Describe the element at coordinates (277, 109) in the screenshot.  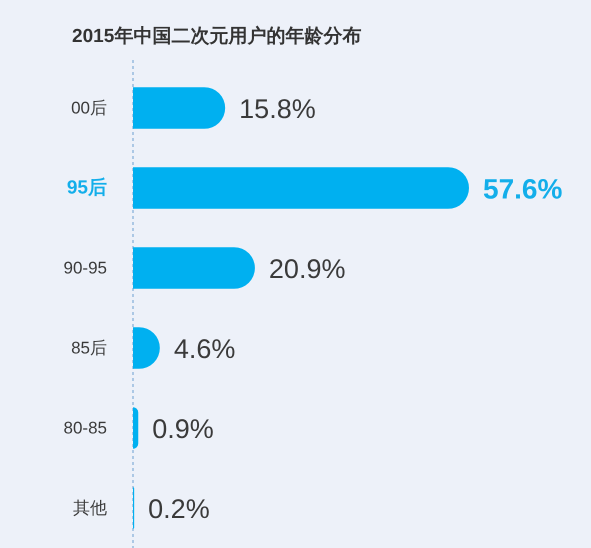
I see `data-label: 15.8%` at that location.